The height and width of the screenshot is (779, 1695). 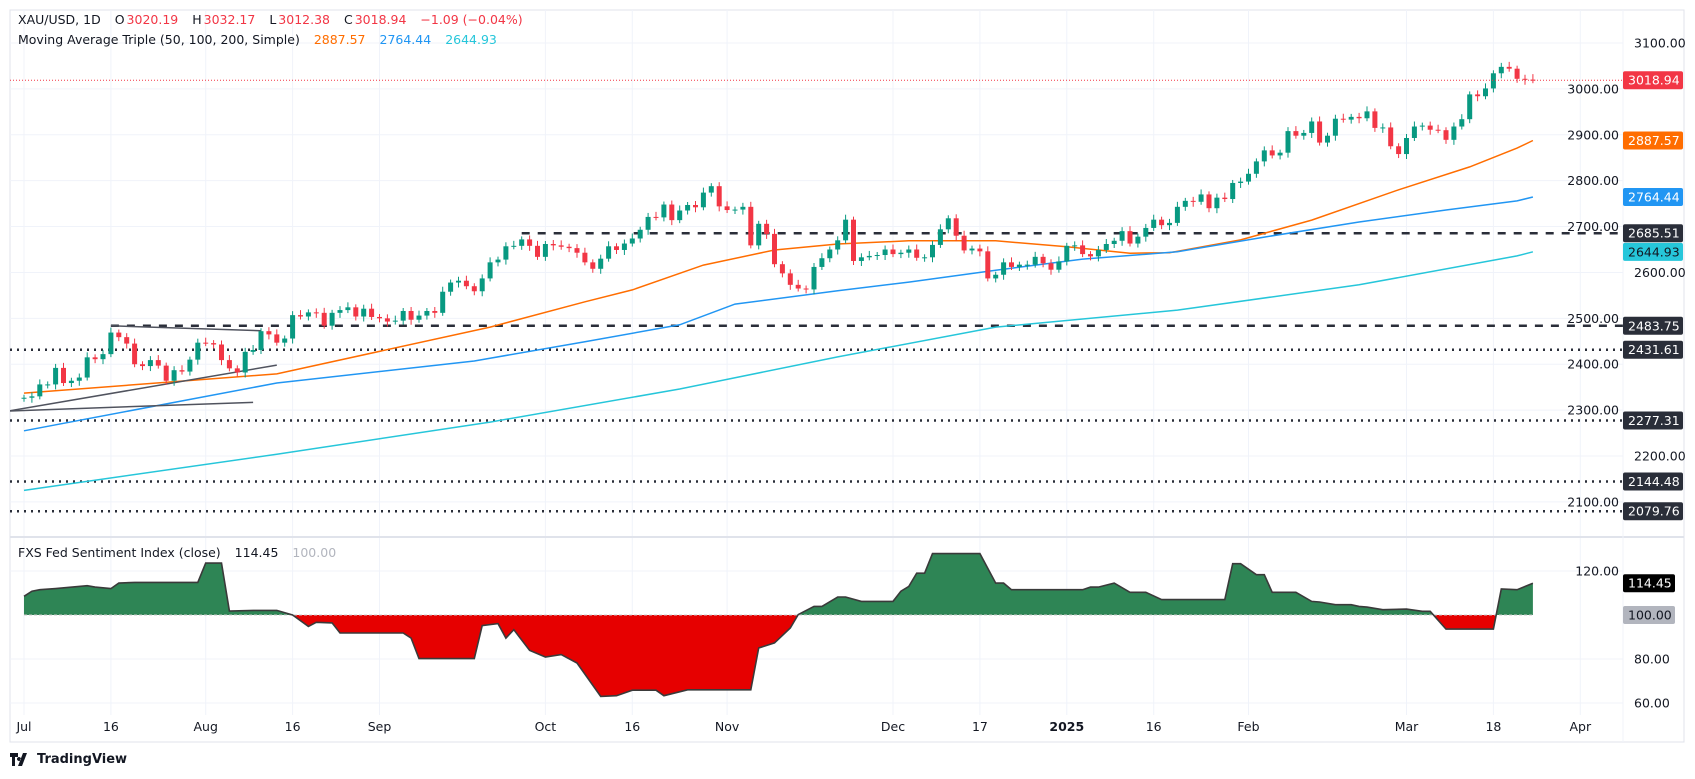 I want to click on indicator-title: FXS Fed Sentiment Index (close), so click(x=119, y=552).